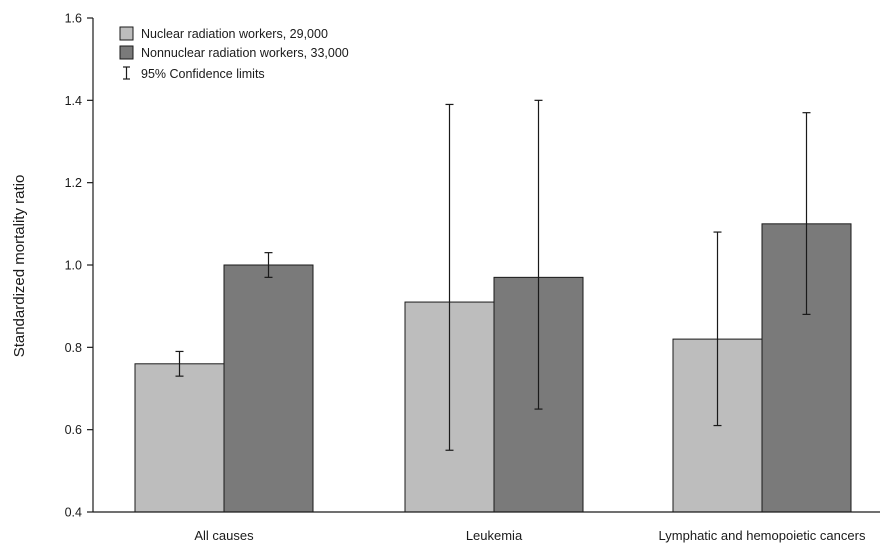 The image size is (886, 548). What do you see at coordinates (73, 430) in the screenshot?
I see `y-tick-label: 0.6` at bounding box center [73, 430].